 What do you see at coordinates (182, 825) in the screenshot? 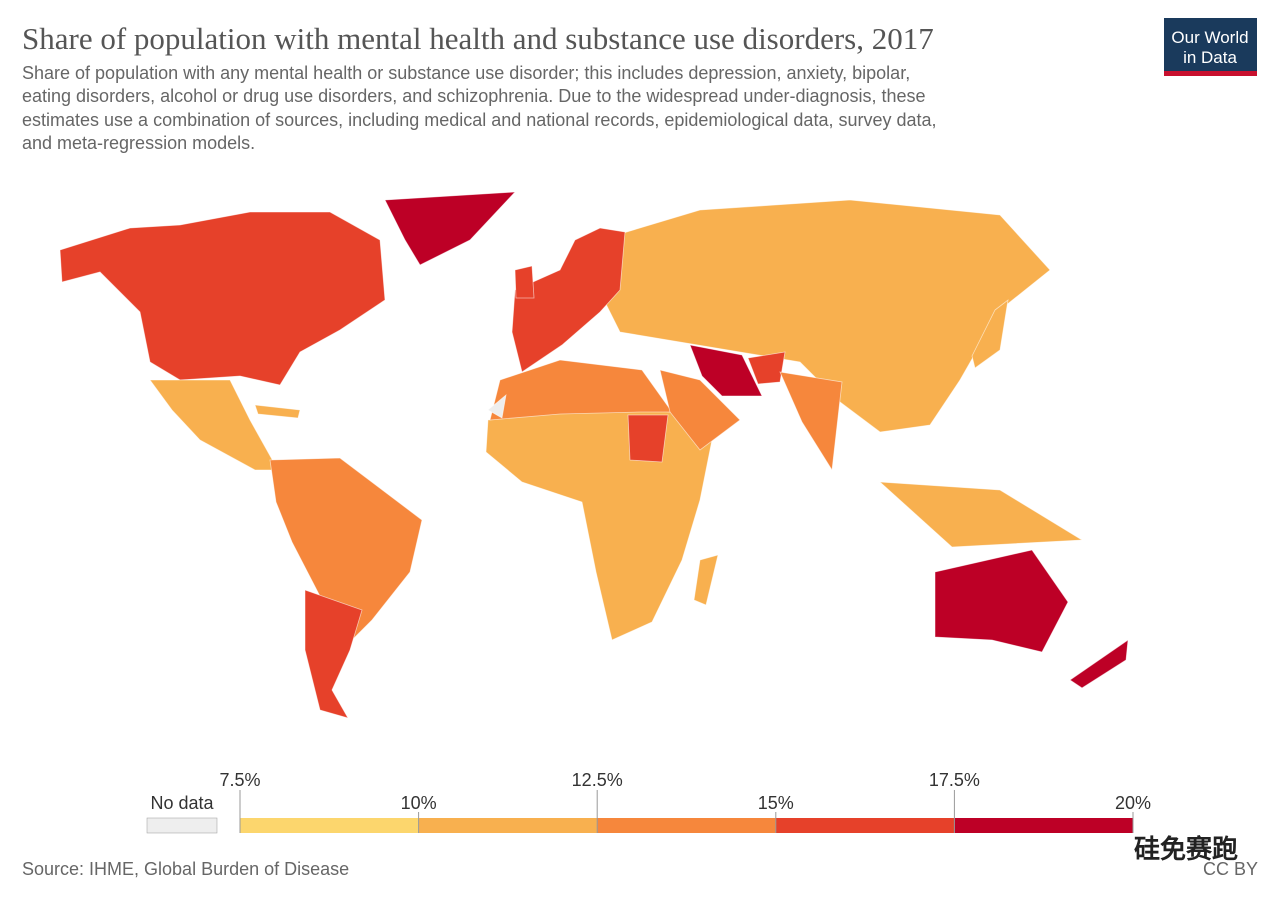
I see `no-data-swatch` at bounding box center [182, 825].